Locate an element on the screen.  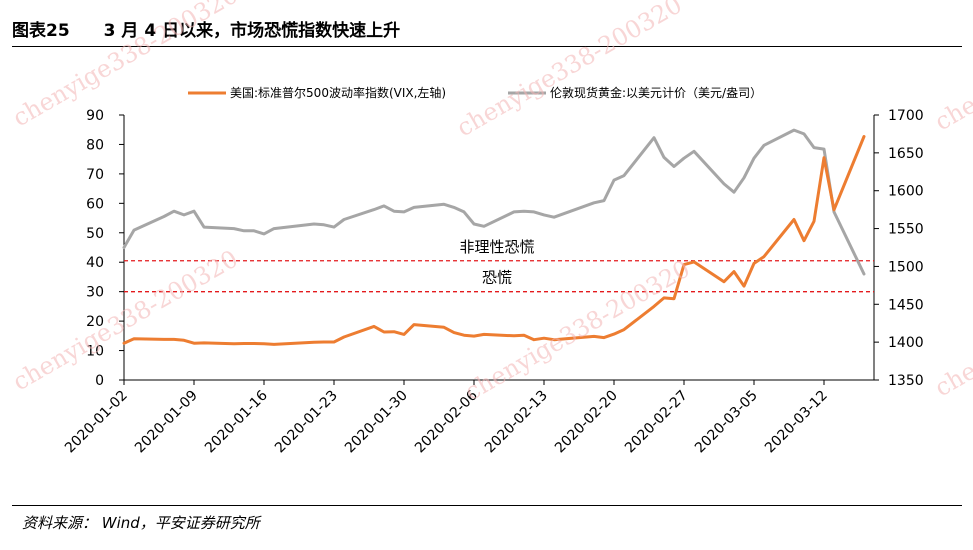
figure-title: 3 月 4 日以来，市场恐慌指数快速上升 is located at coordinates (252, 31).